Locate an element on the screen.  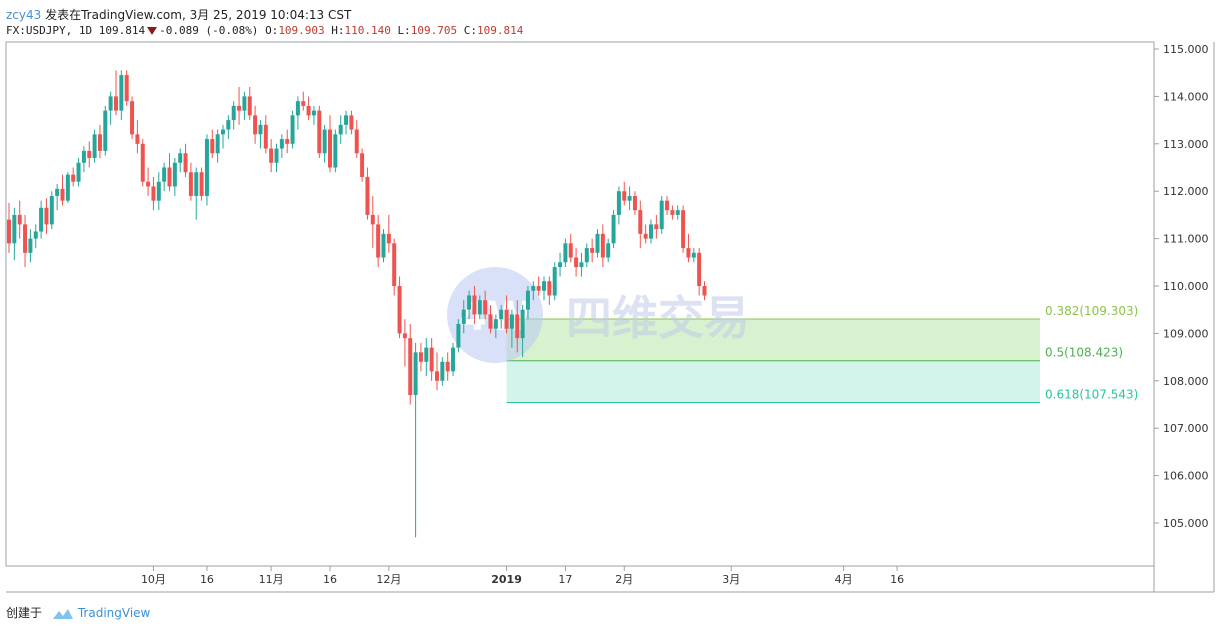
close-value: 109.814 is located at coordinates (500, 30).